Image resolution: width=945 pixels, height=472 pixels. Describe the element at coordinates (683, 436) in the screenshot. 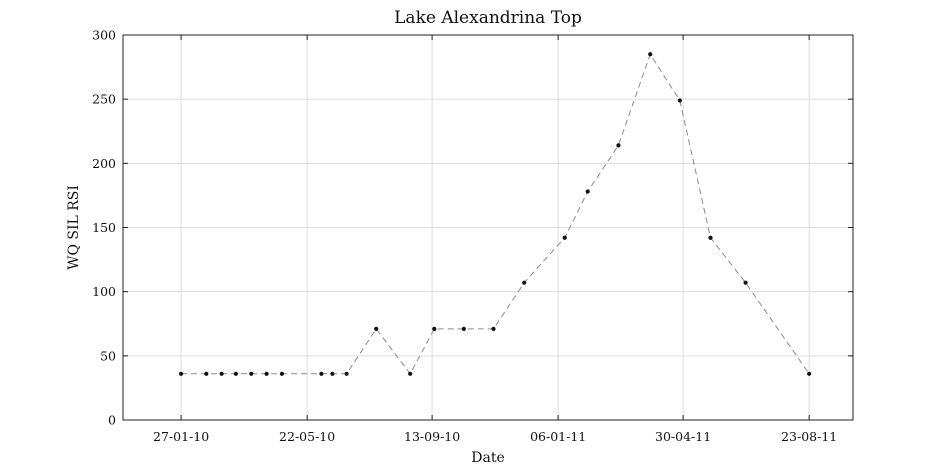

I see `x-tick-label: 30-04-11` at that location.